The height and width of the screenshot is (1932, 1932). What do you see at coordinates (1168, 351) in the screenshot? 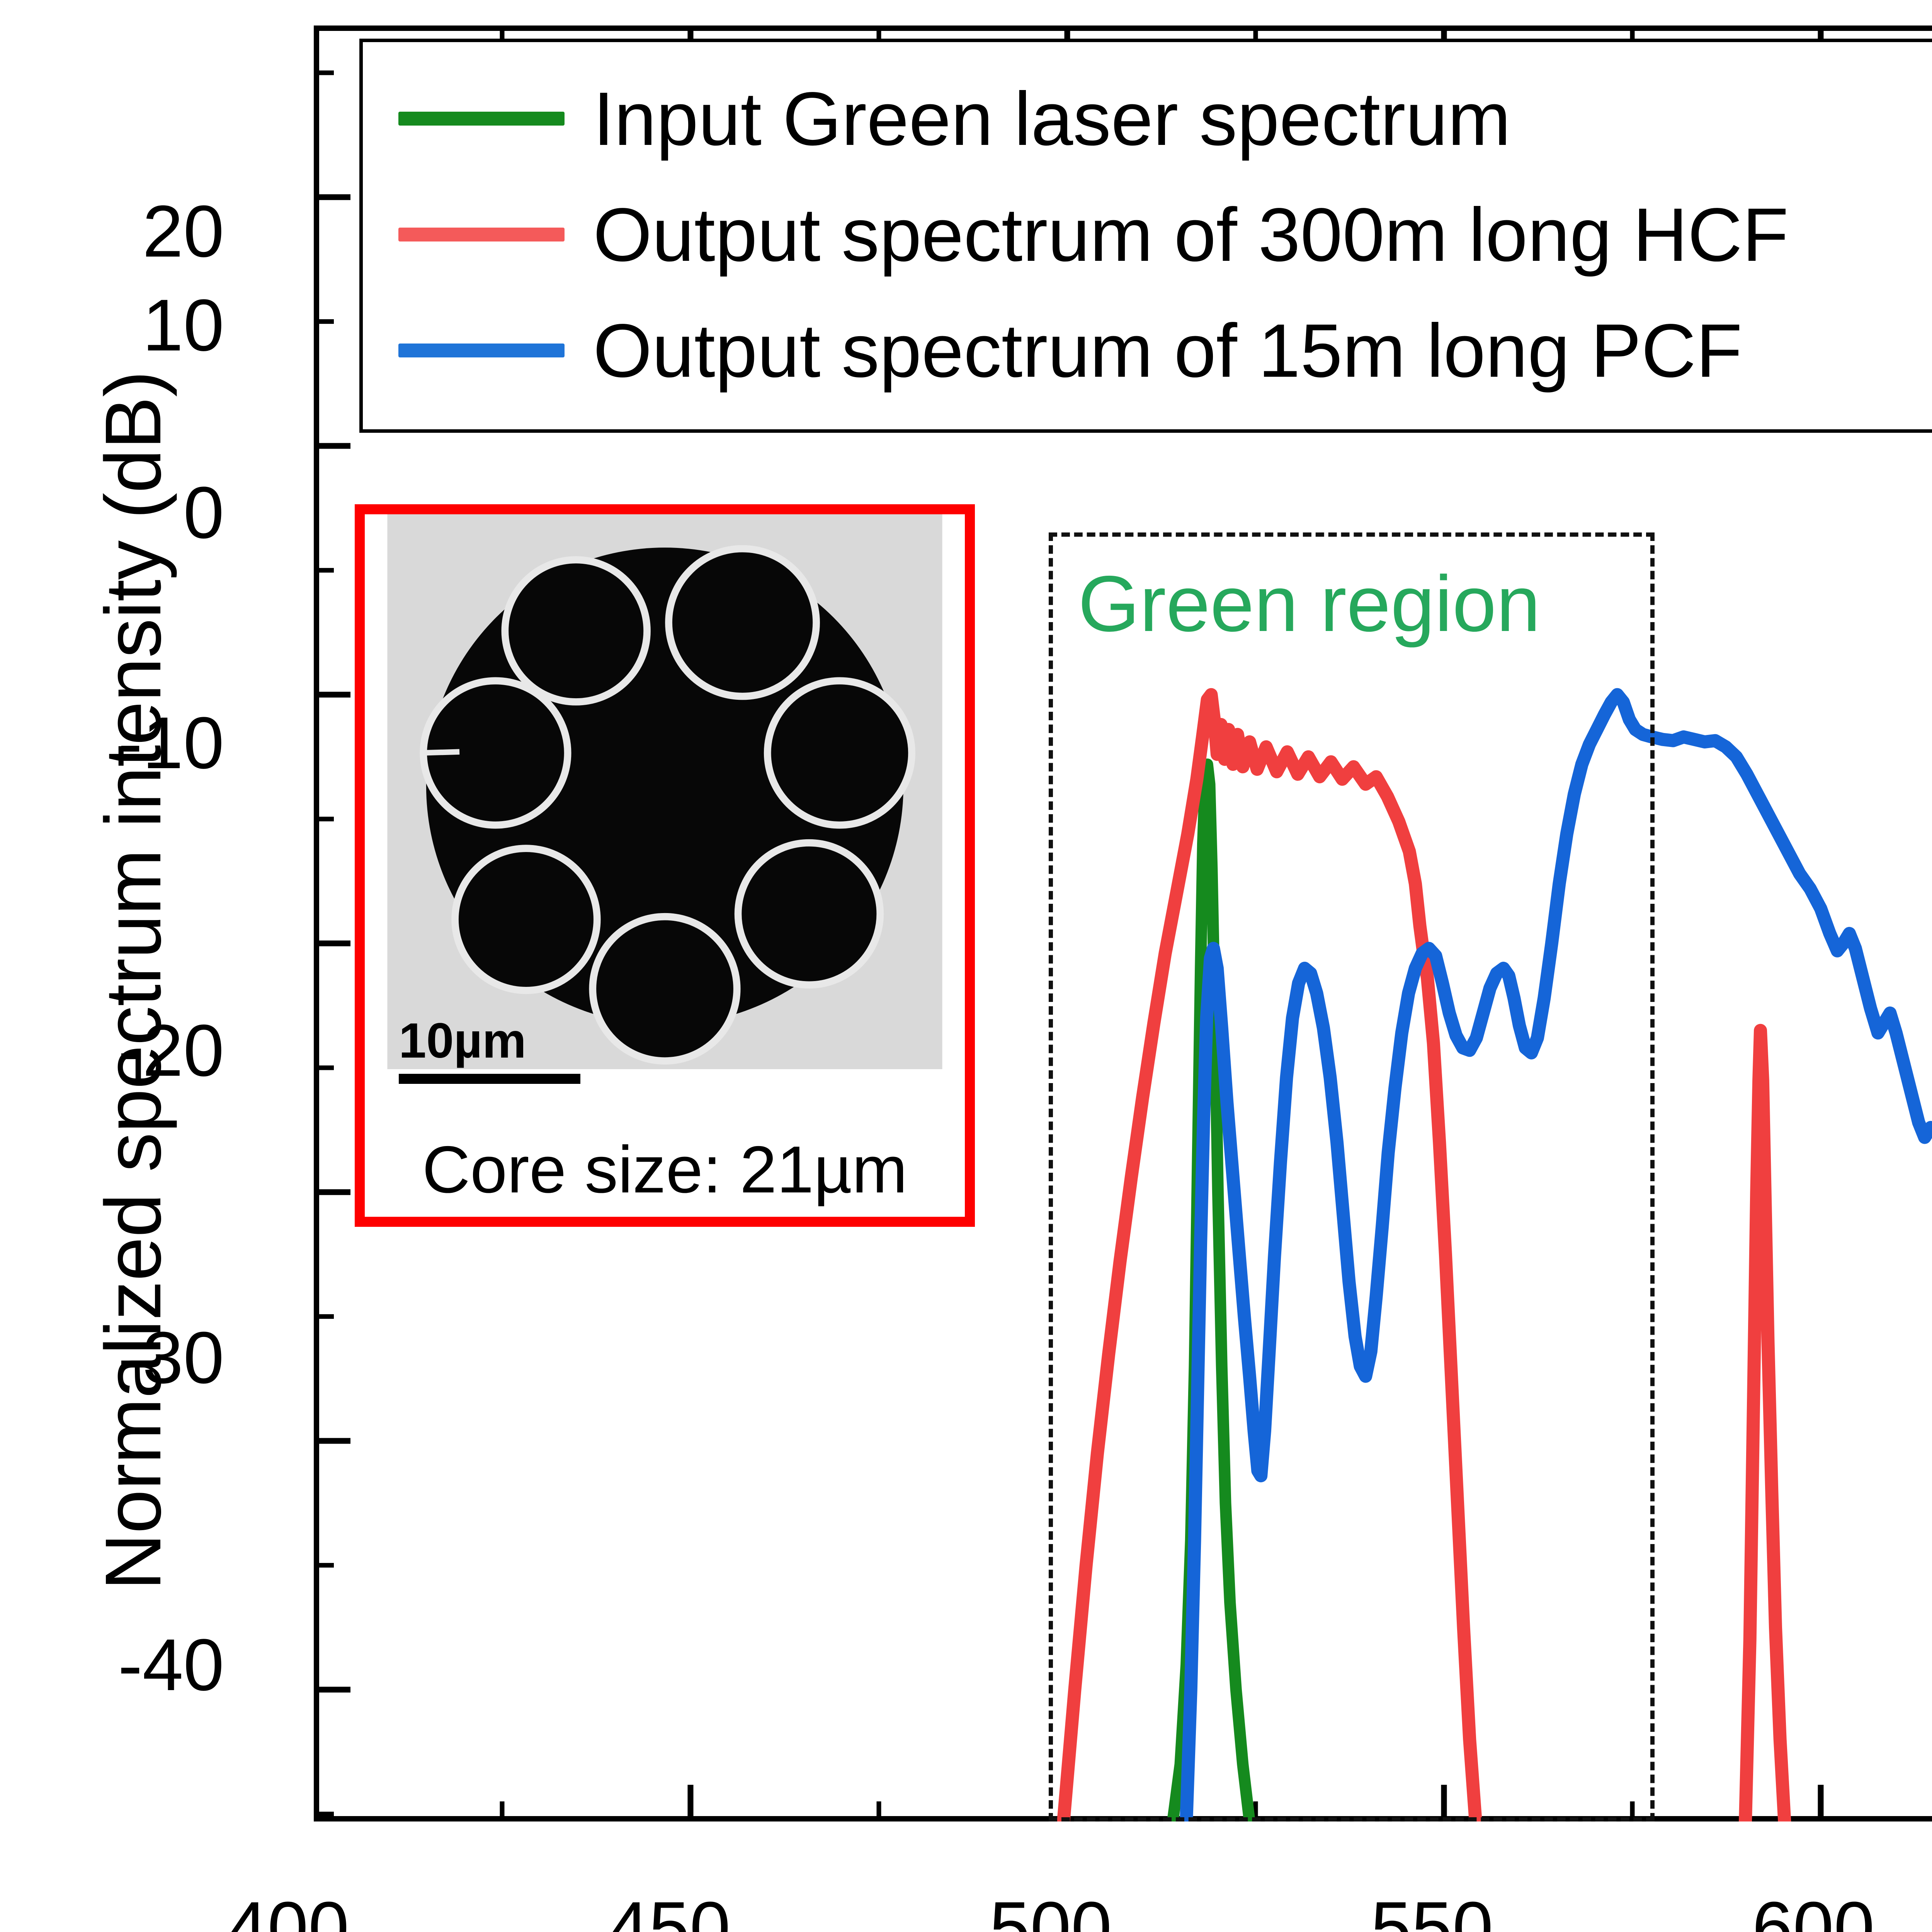
I see `legend-label-pcf: Output spectrum of 15m long PCF` at bounding box center [1168, 351].